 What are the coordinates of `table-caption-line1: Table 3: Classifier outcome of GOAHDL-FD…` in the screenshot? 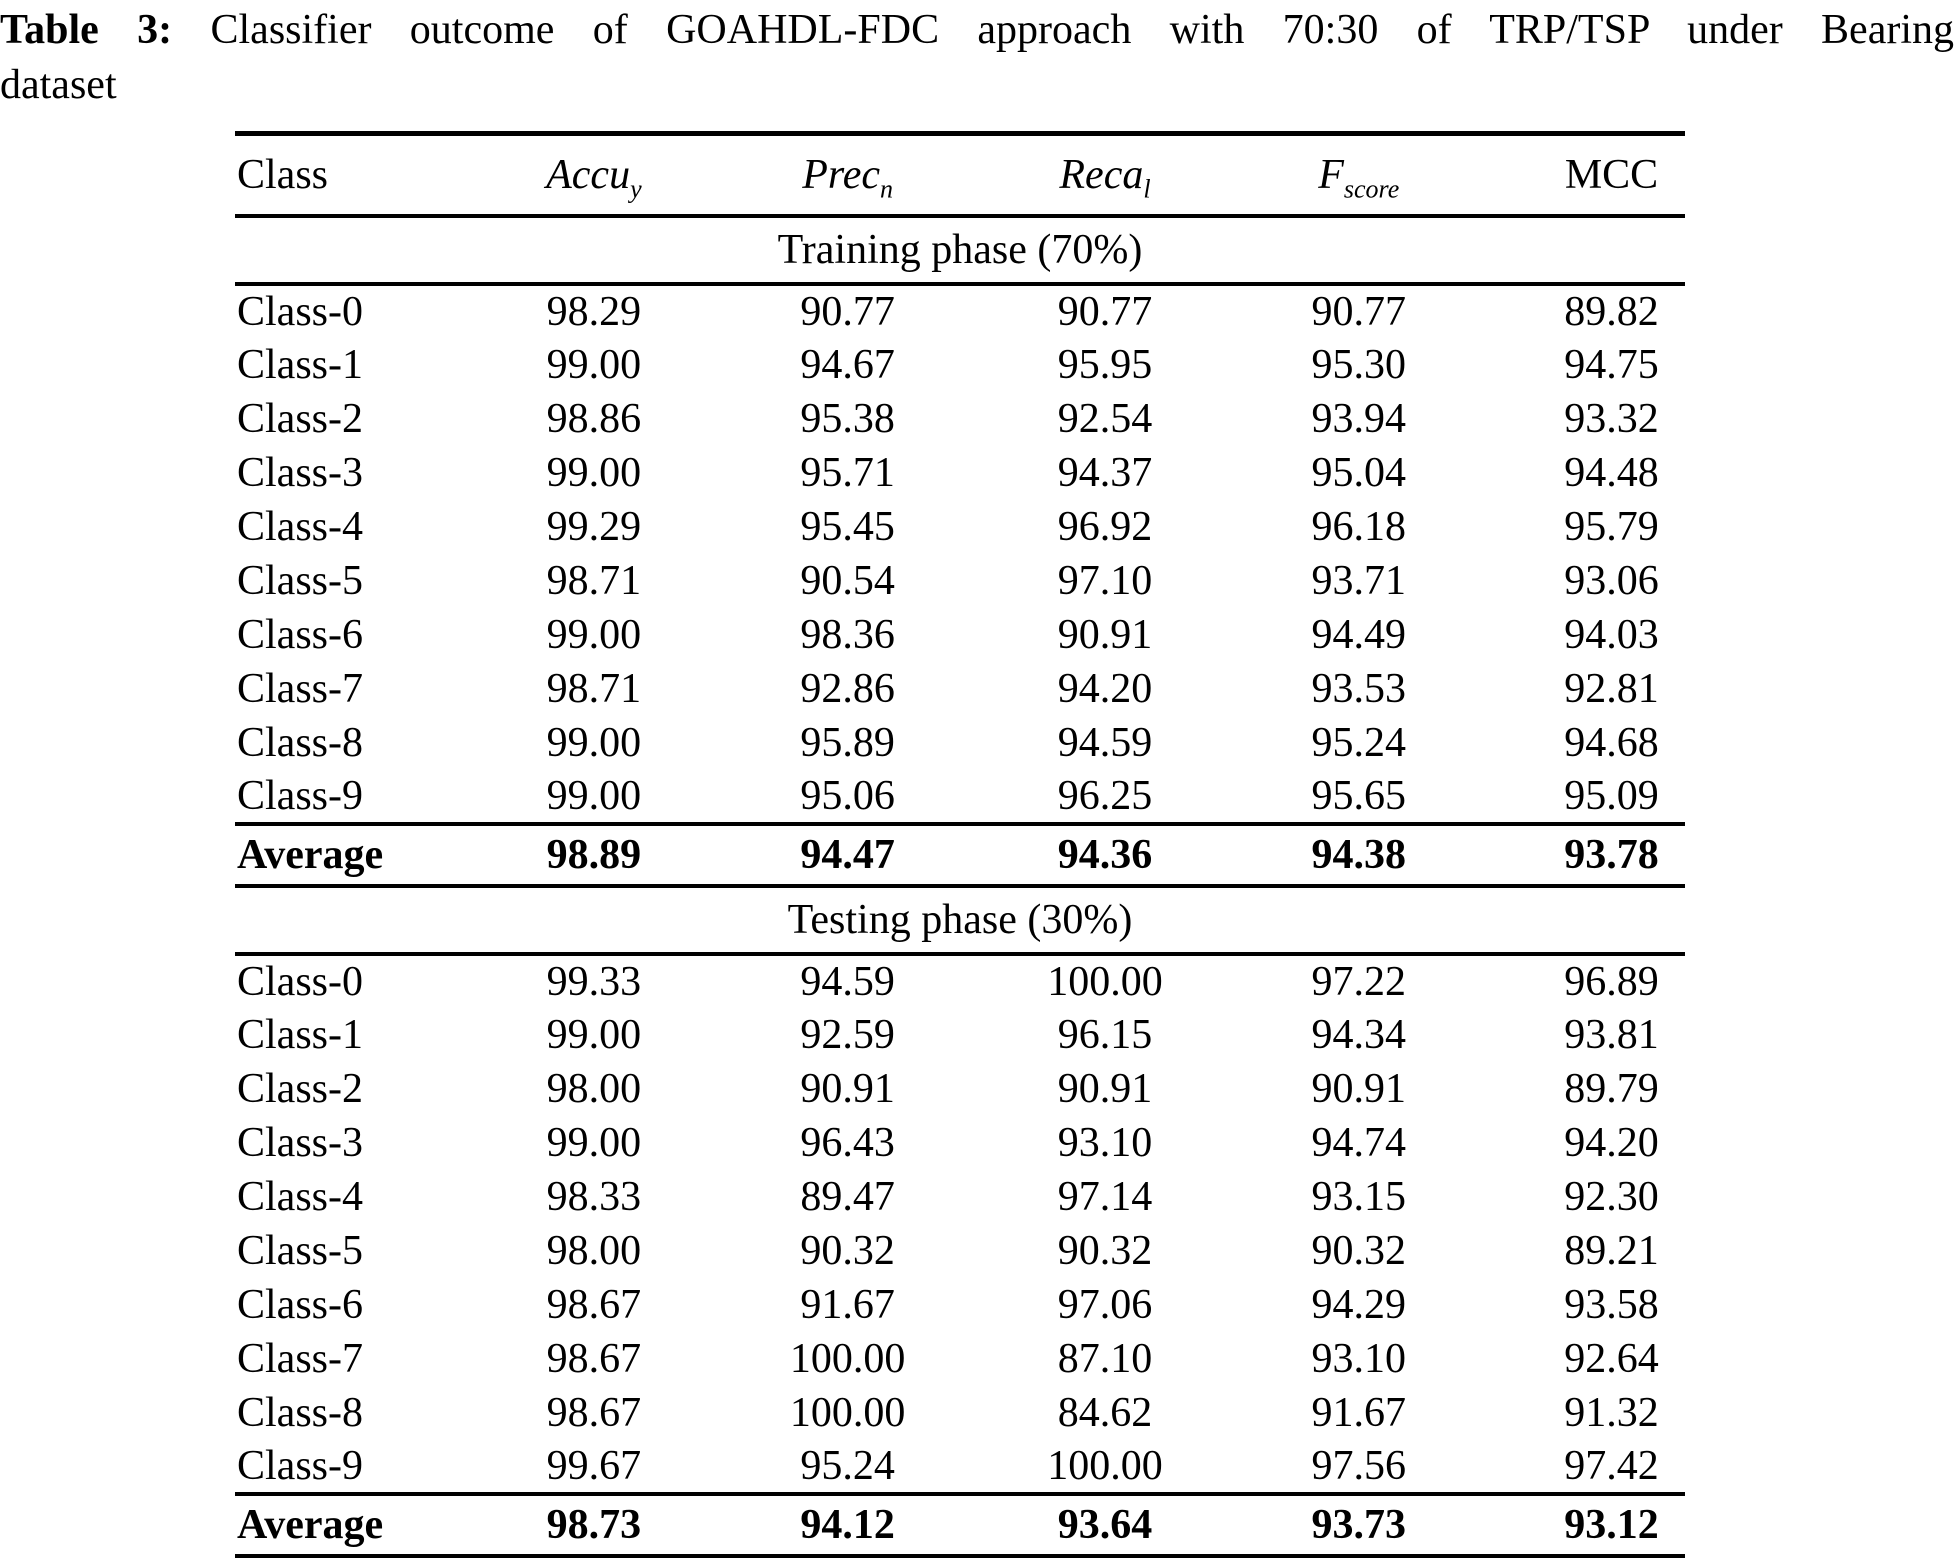 It's located at (977, 30).